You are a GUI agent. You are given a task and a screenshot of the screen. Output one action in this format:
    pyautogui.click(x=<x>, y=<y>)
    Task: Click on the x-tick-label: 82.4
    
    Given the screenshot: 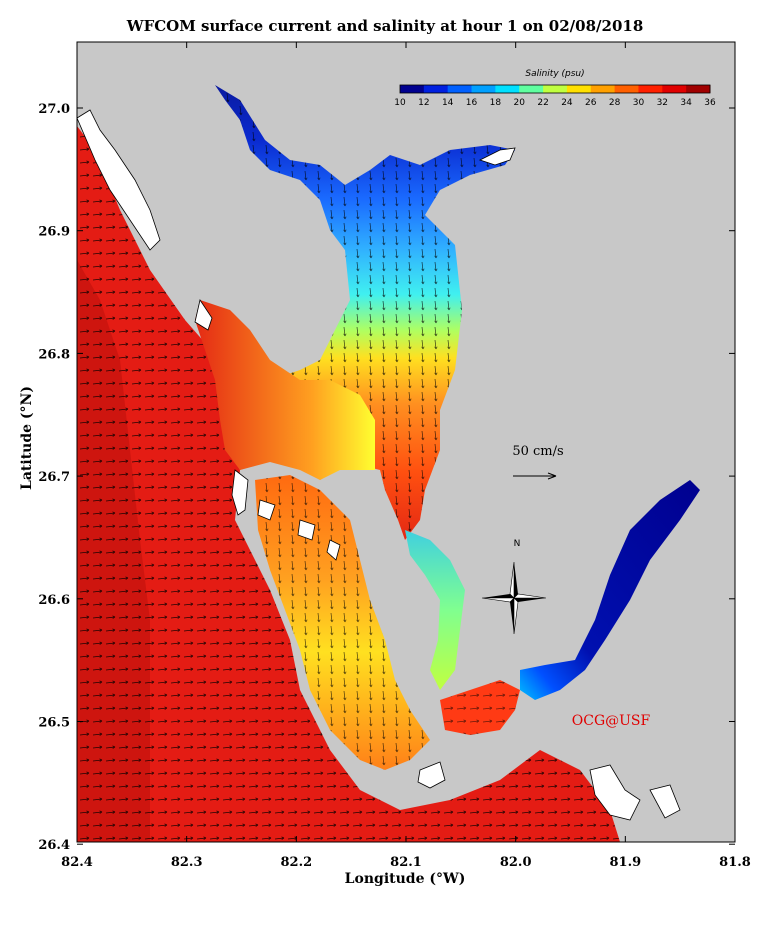 What is the action you would take?
    pyautogui.click(x=77, y=862)
    